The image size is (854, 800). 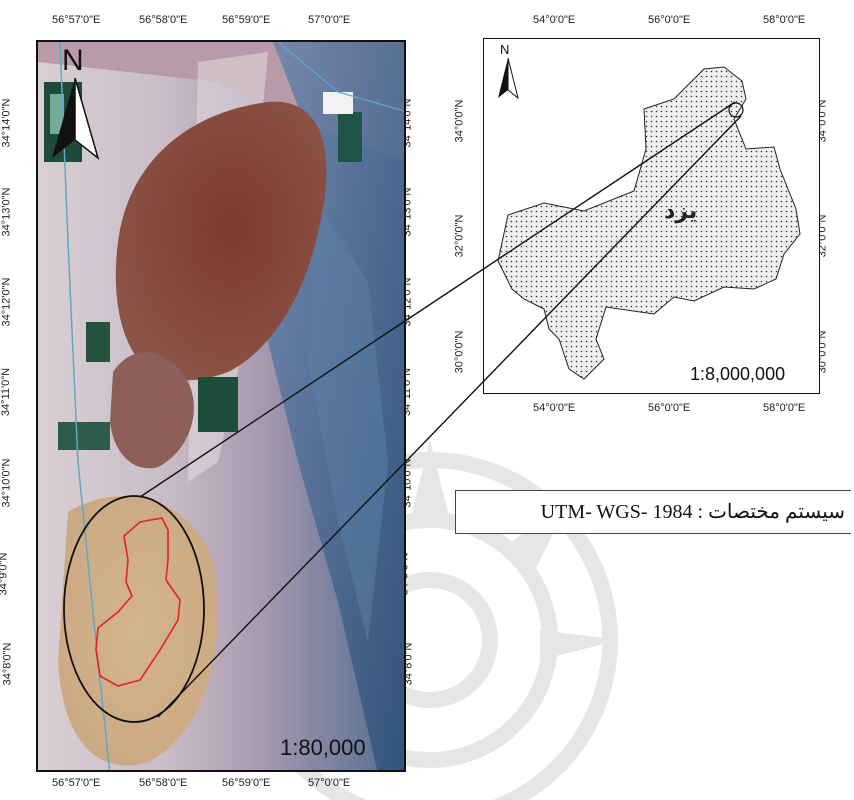 I want to click on x-tick-bottom-2: 56°58'0"E, so click(x=163, y=783).